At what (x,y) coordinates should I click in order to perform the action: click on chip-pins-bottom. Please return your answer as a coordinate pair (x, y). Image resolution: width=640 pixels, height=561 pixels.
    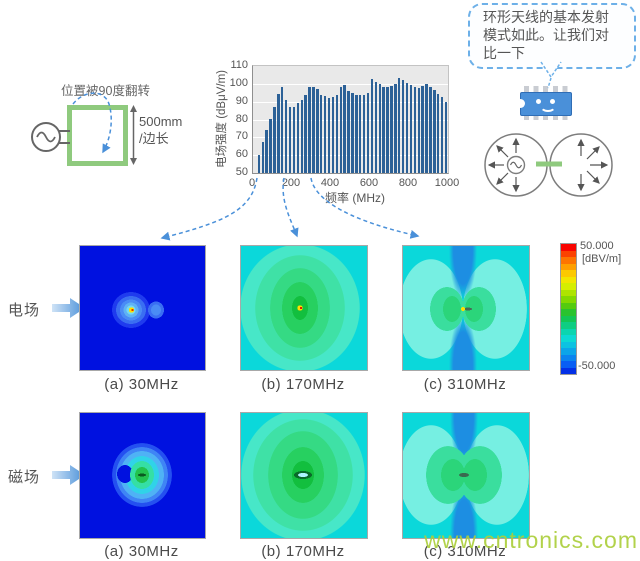
    Looking at the image, I should click on (546, 117).